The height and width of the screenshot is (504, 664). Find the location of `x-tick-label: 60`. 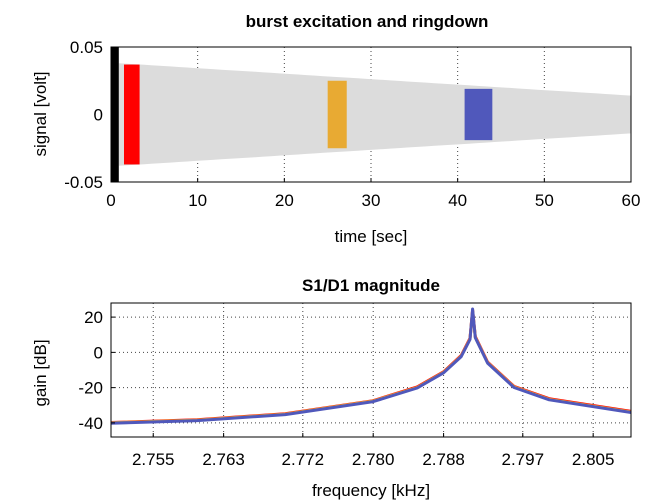

x-tick-label: 60 is located at coordinates (631, 200).